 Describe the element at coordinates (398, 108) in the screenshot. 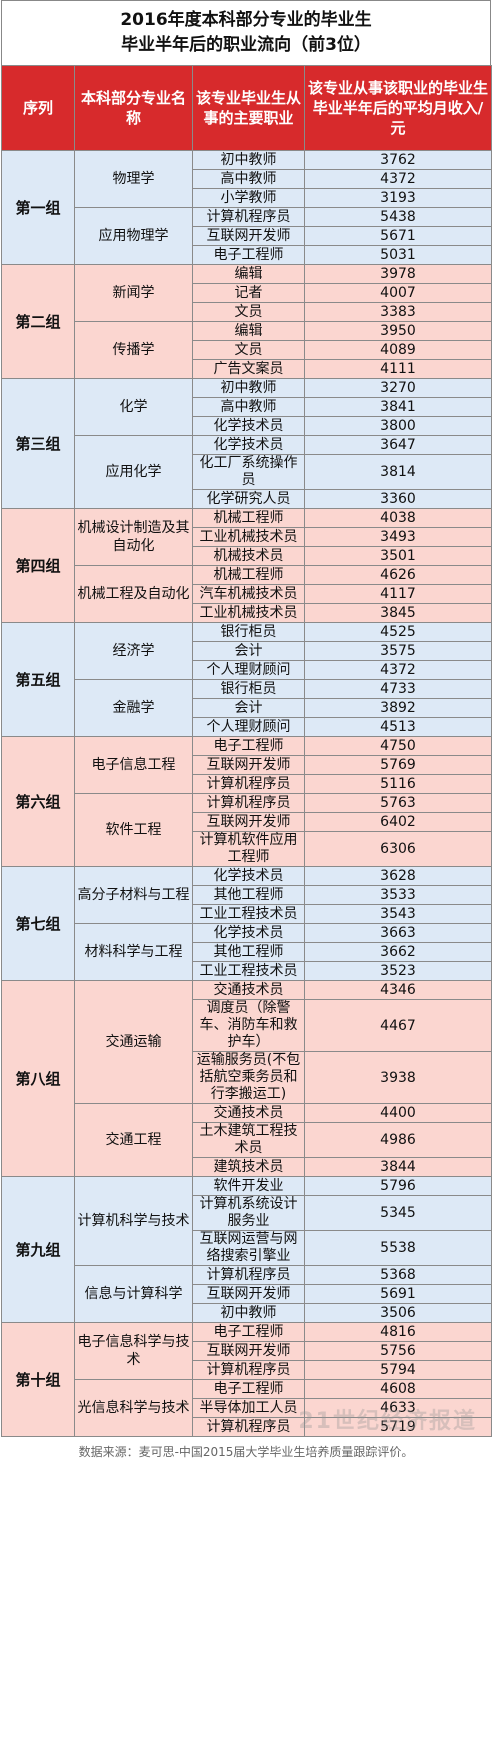

I see `header-salary: 该专业从事该职业的毕业生毕业半年后的平均月收入/元` at that location.